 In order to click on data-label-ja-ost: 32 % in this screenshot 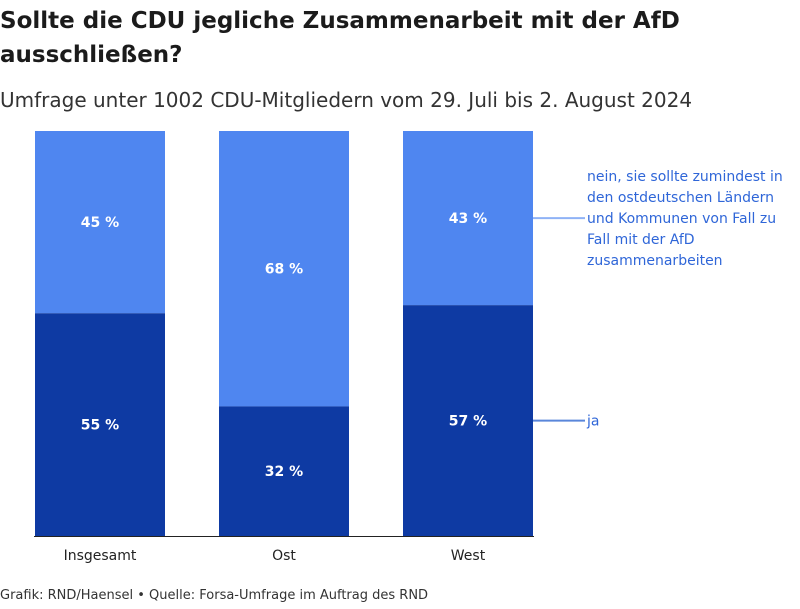, I will do `click(284, 472)`.